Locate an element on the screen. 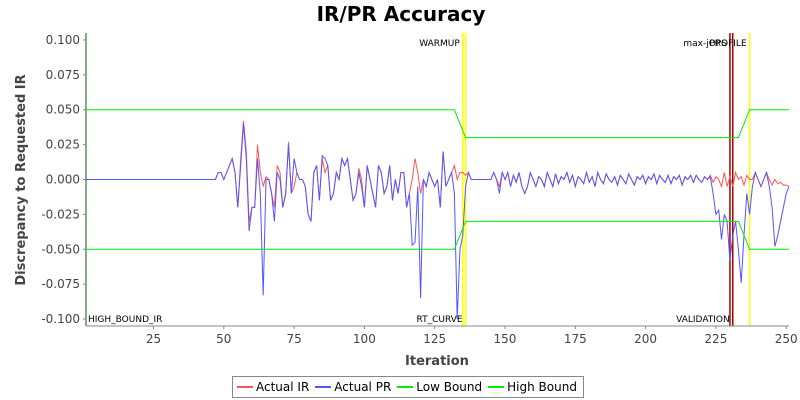 The image size is (800, 400). y-axis-label: Discrepancy to Requested IR is located at coordinates (21, 179).